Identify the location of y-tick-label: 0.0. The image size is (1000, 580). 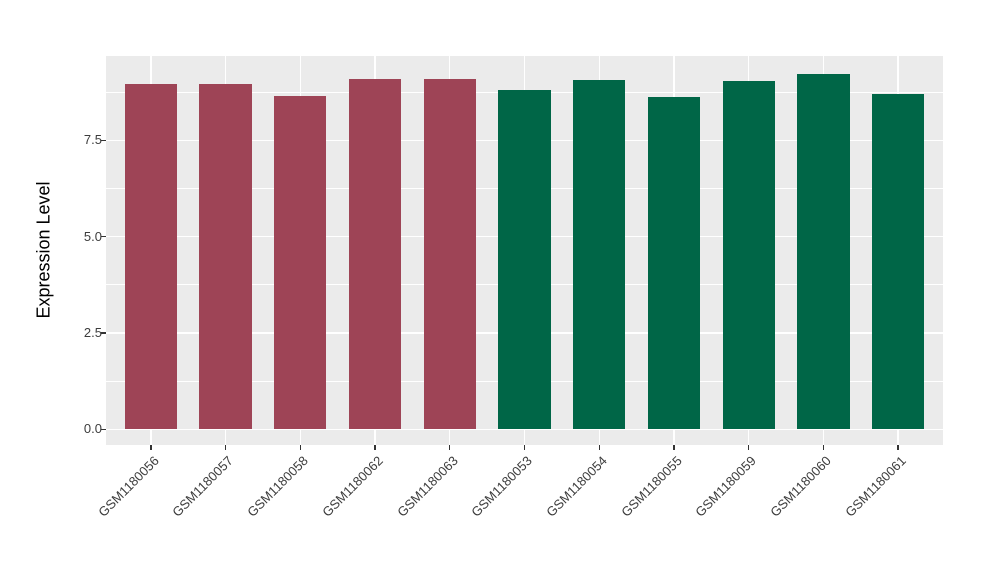
(92, 429).